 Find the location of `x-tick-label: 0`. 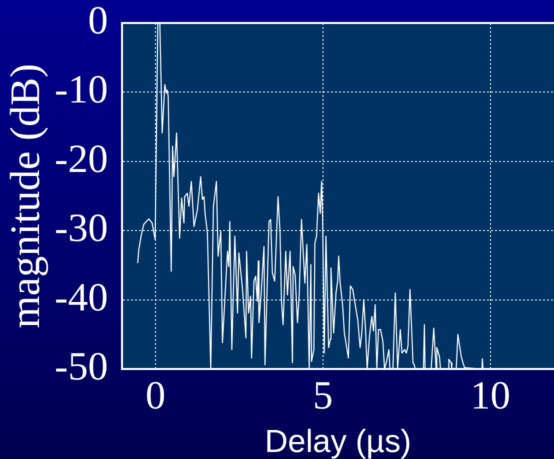

x-tick-label: 0 is located at coordinates (155, 395).